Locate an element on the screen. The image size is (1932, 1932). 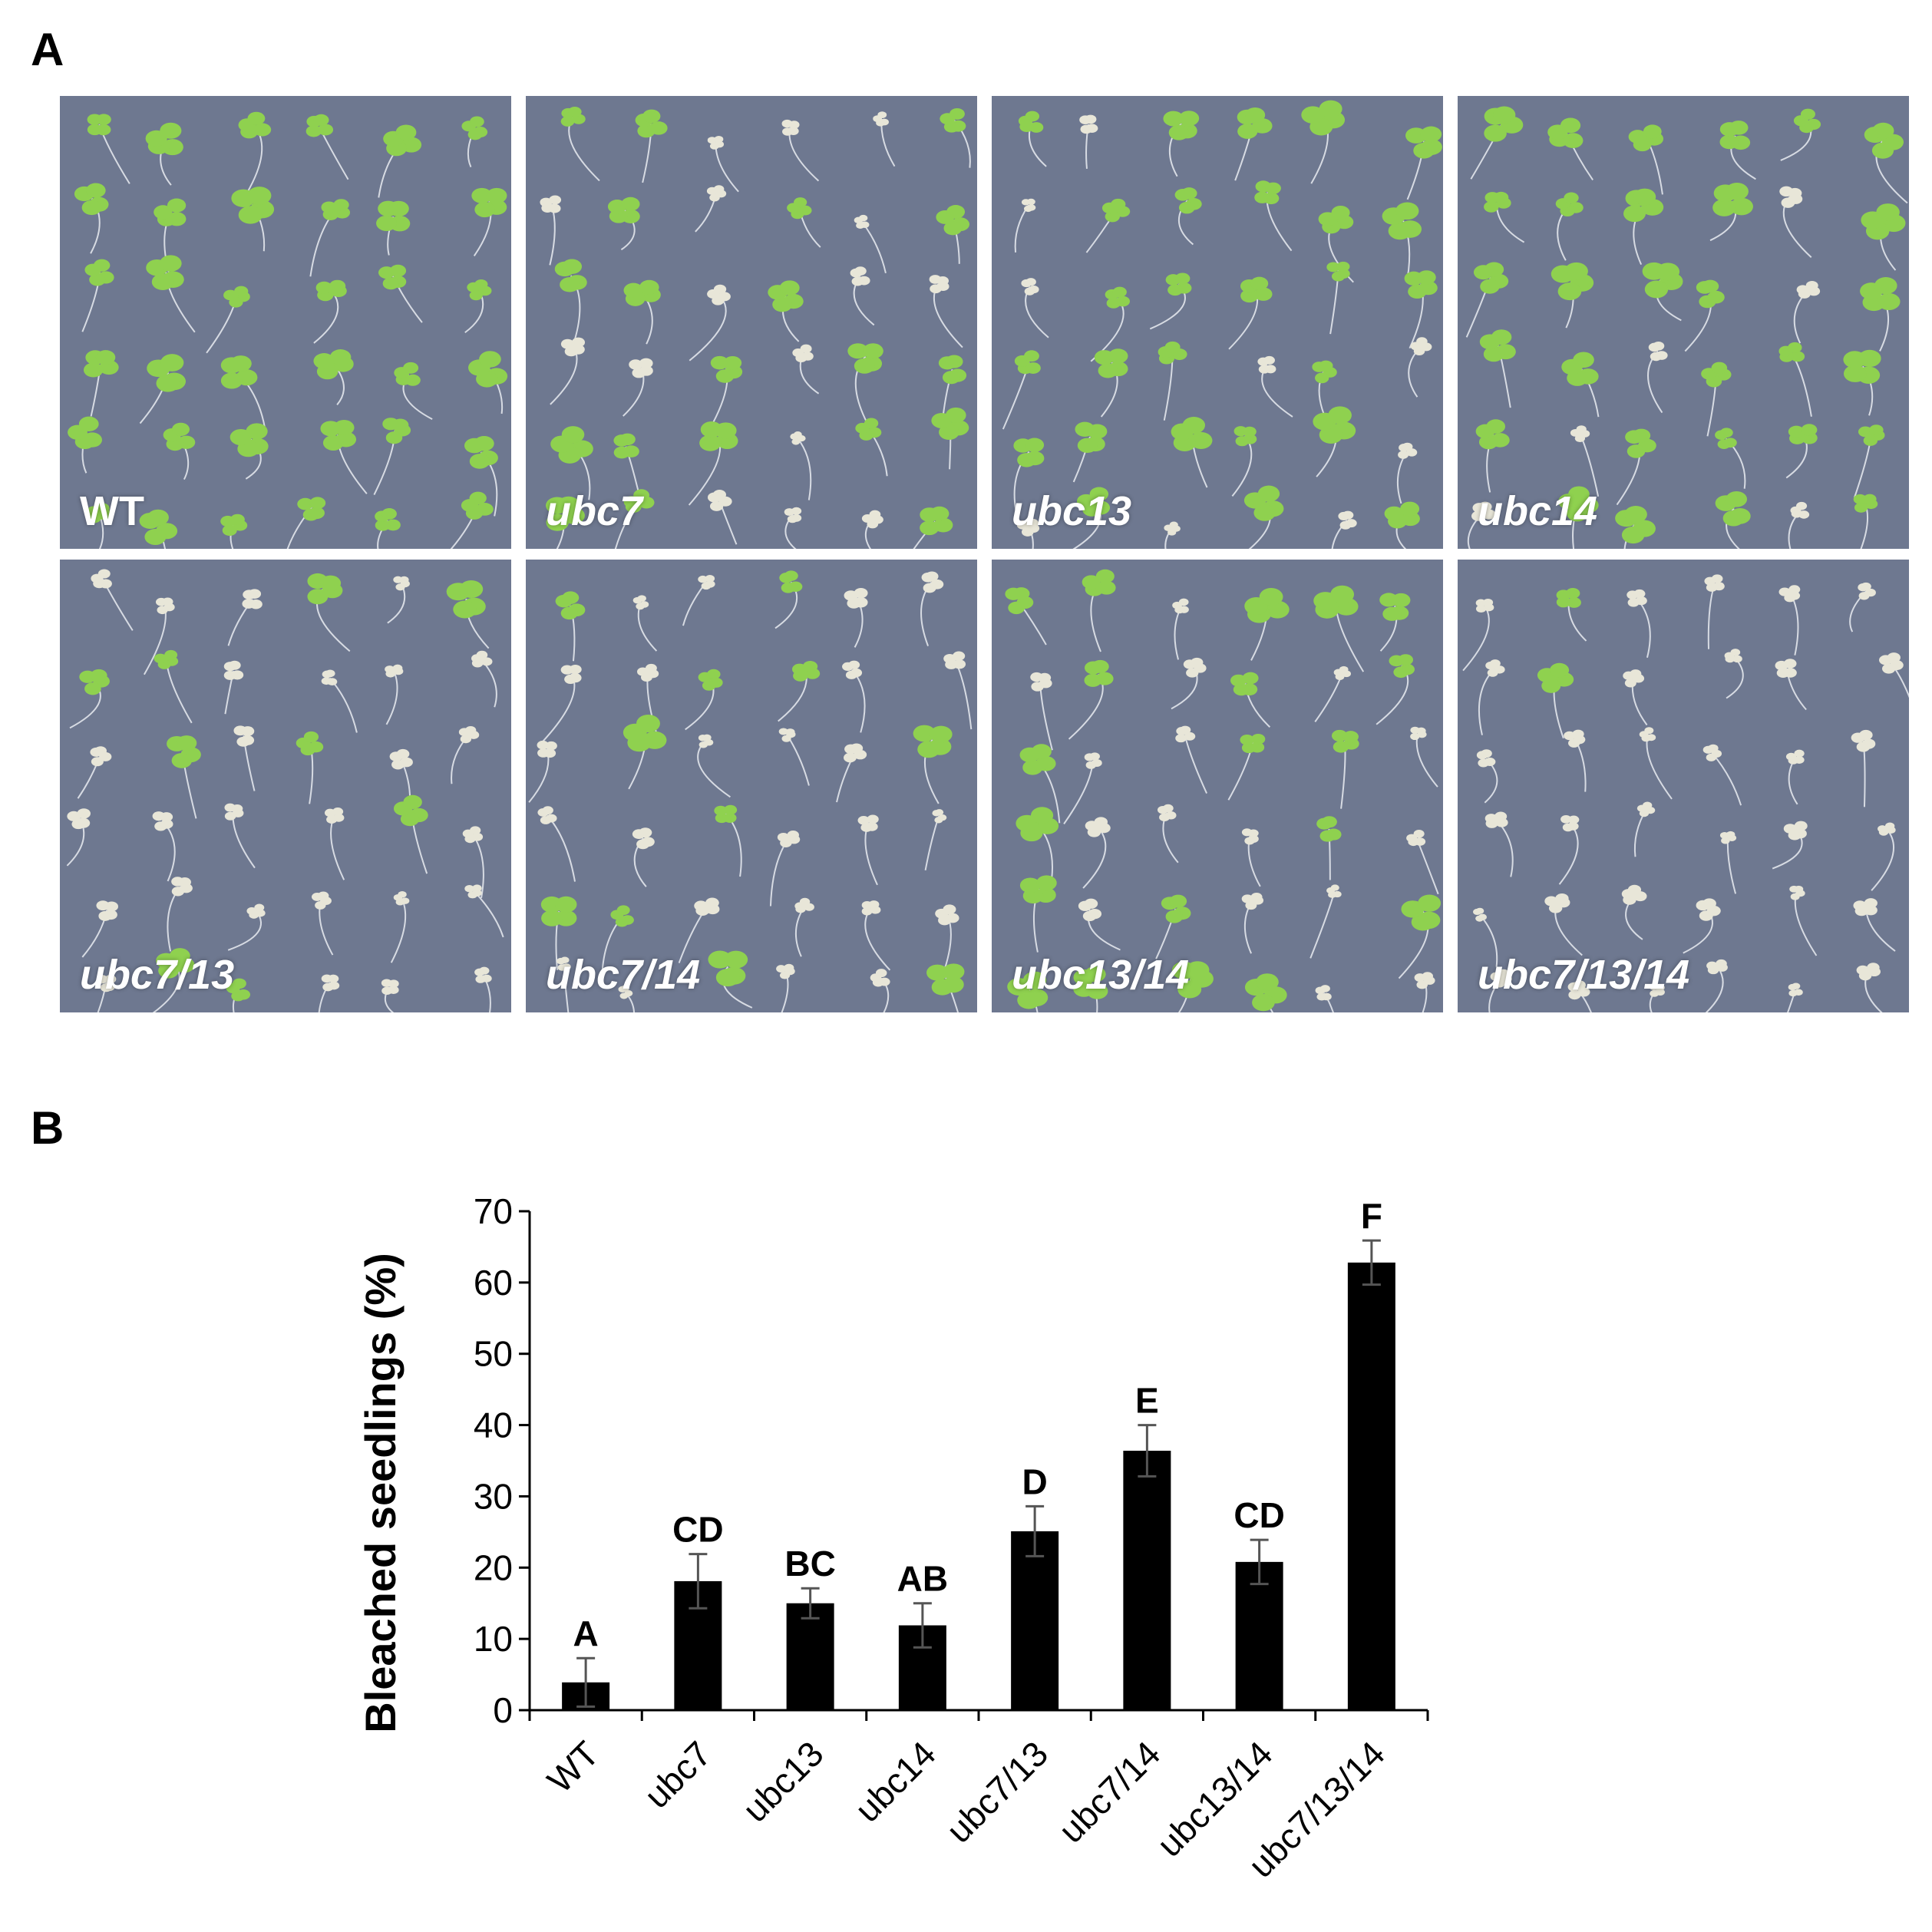
significance-letter: F is located at coordinates (1371, 1216).